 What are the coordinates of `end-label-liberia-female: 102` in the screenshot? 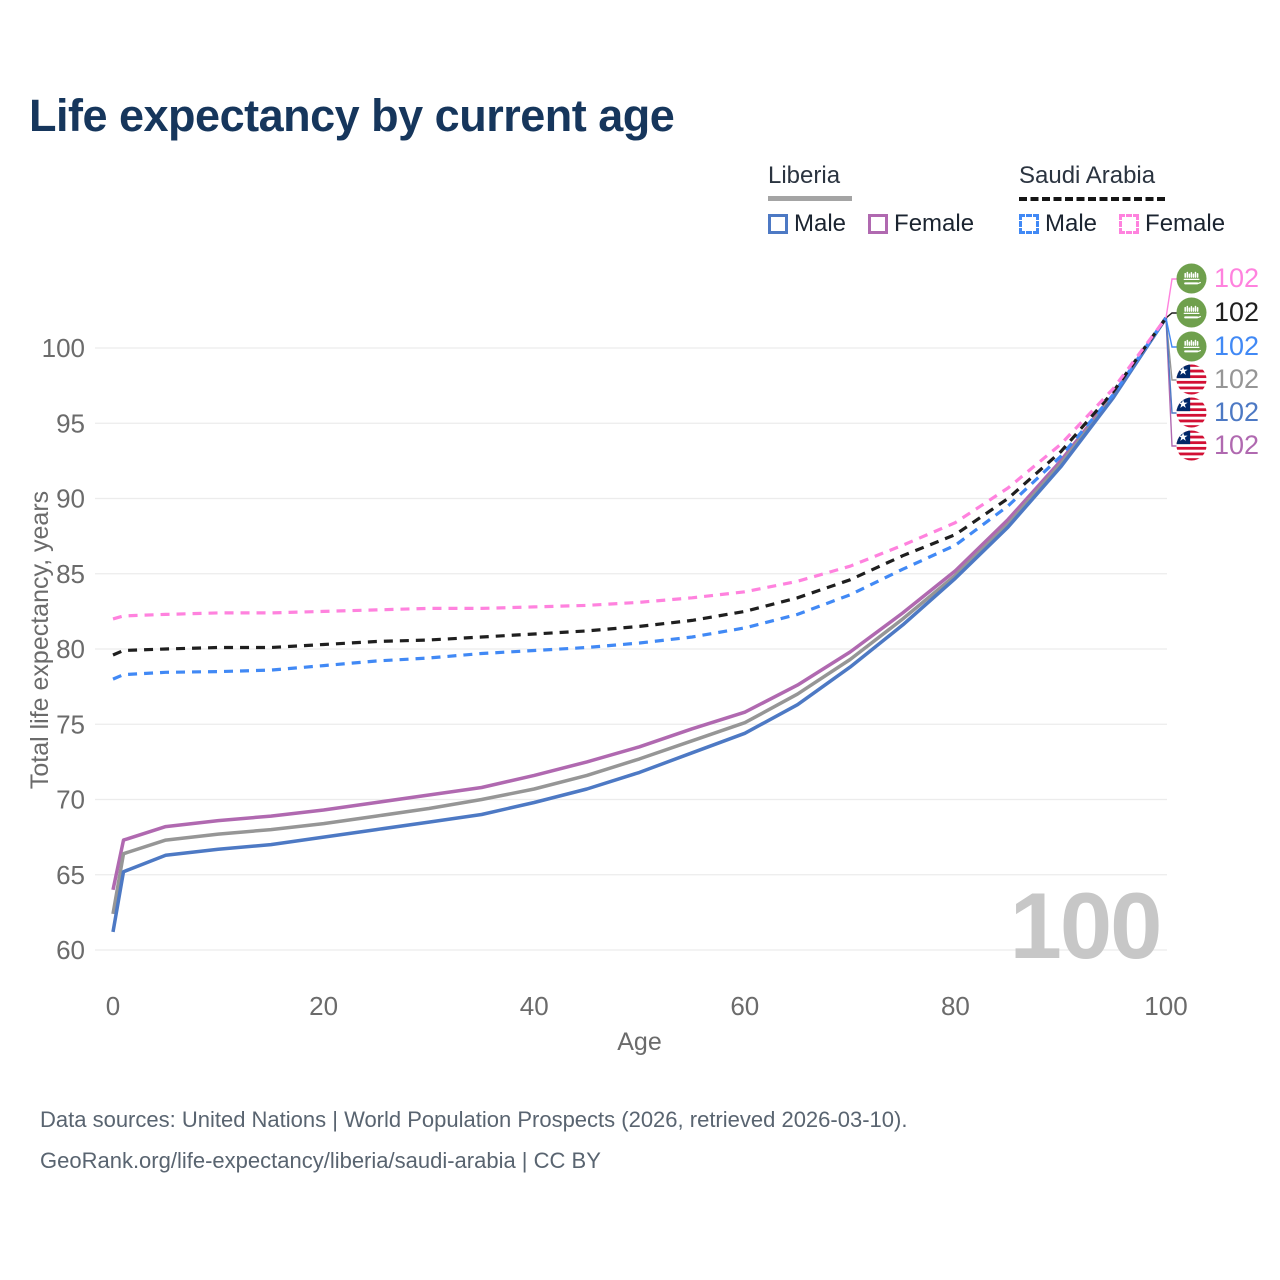 It's located at (1217, 445).